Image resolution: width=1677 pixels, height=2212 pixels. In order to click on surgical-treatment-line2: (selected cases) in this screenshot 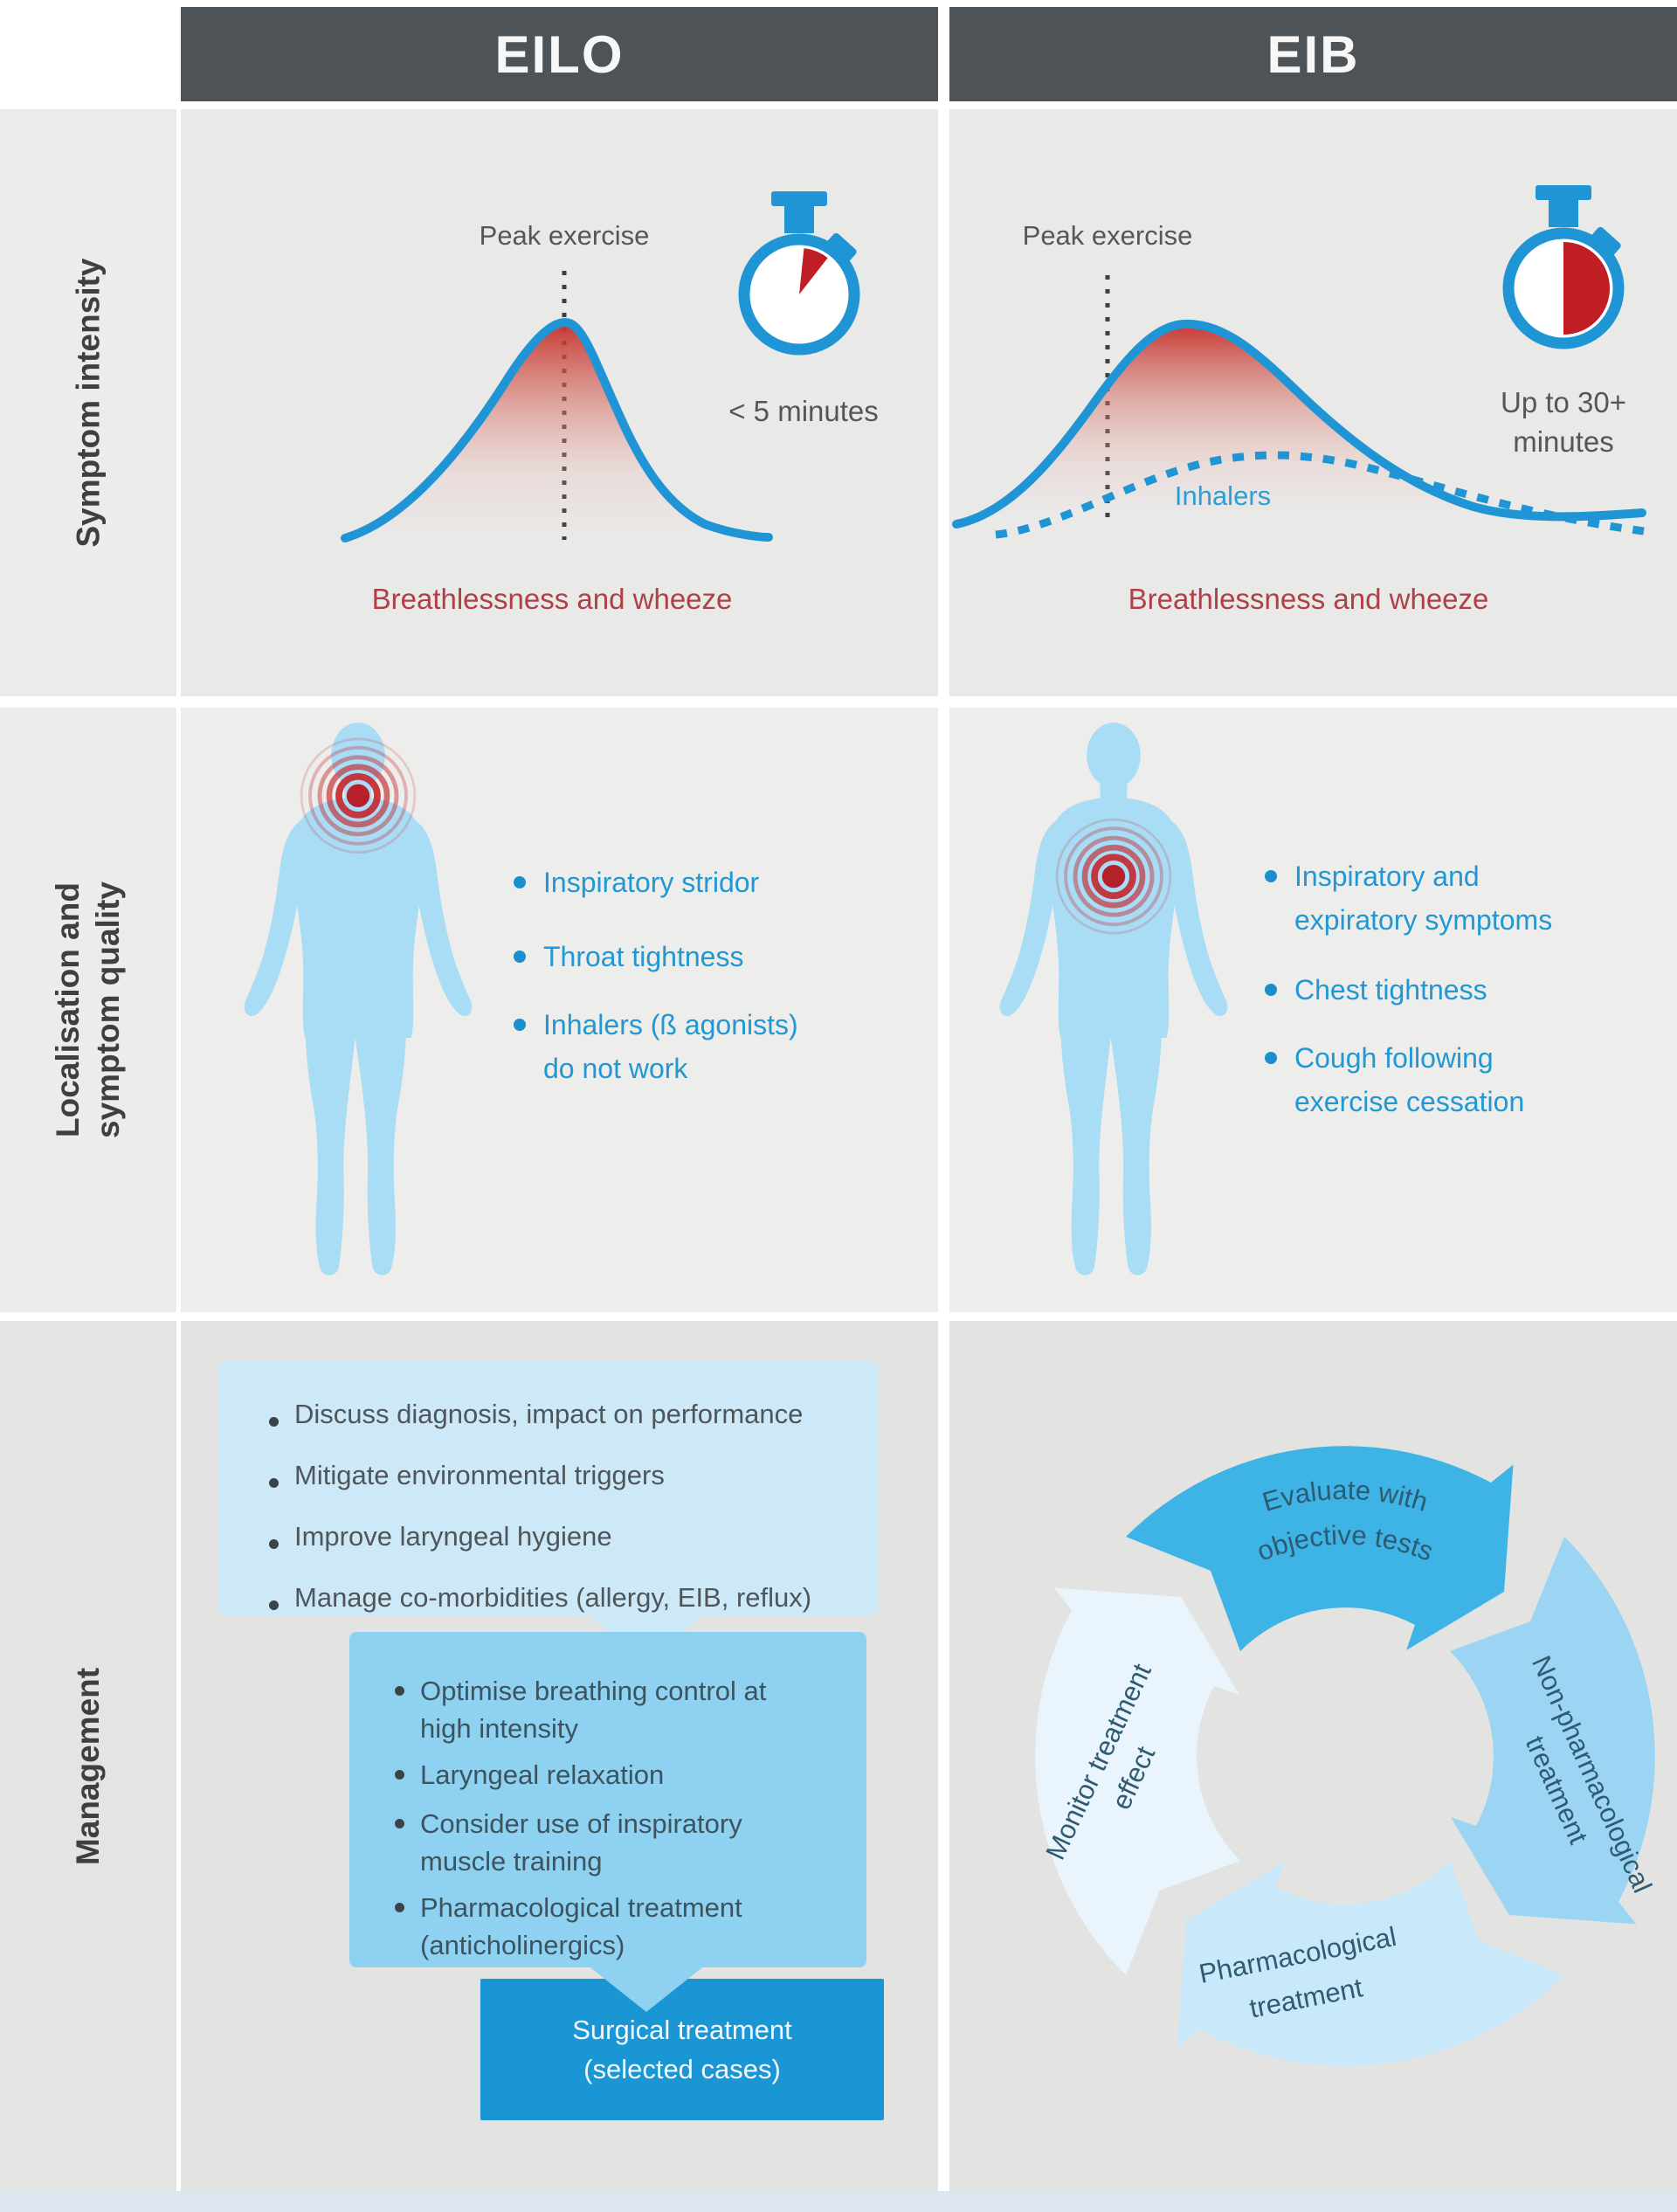, I will do `click(682, 2069)`.